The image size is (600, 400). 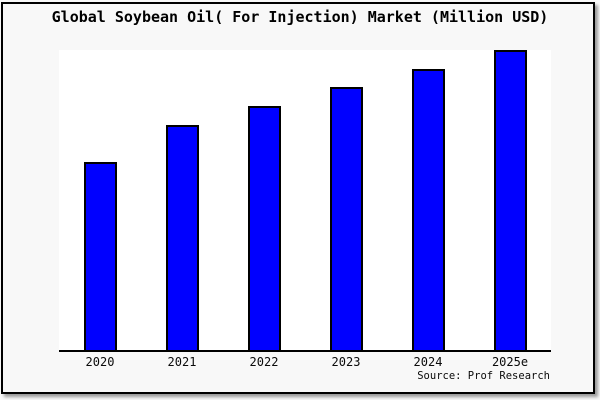 I want to click on x-tick-label-2025e: 2025e, so click(x=510, y=362).